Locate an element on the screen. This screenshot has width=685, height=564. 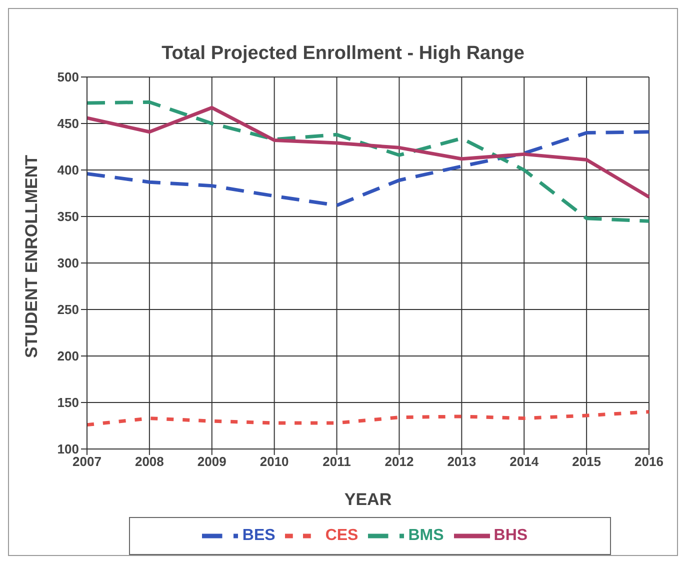
y-tick-label: 350 is located at coordinates (68, 216).